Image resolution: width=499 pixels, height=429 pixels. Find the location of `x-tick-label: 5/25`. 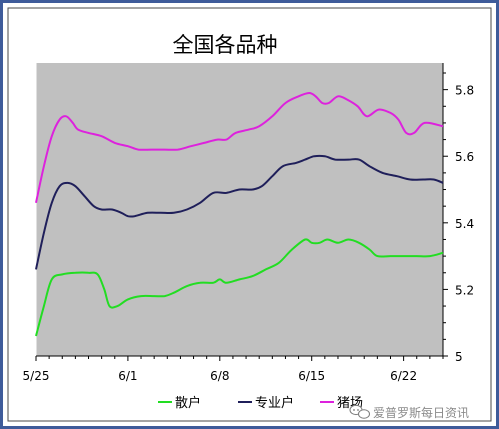

x-tick-label: 5/25 is located at coordinates (36, 376).